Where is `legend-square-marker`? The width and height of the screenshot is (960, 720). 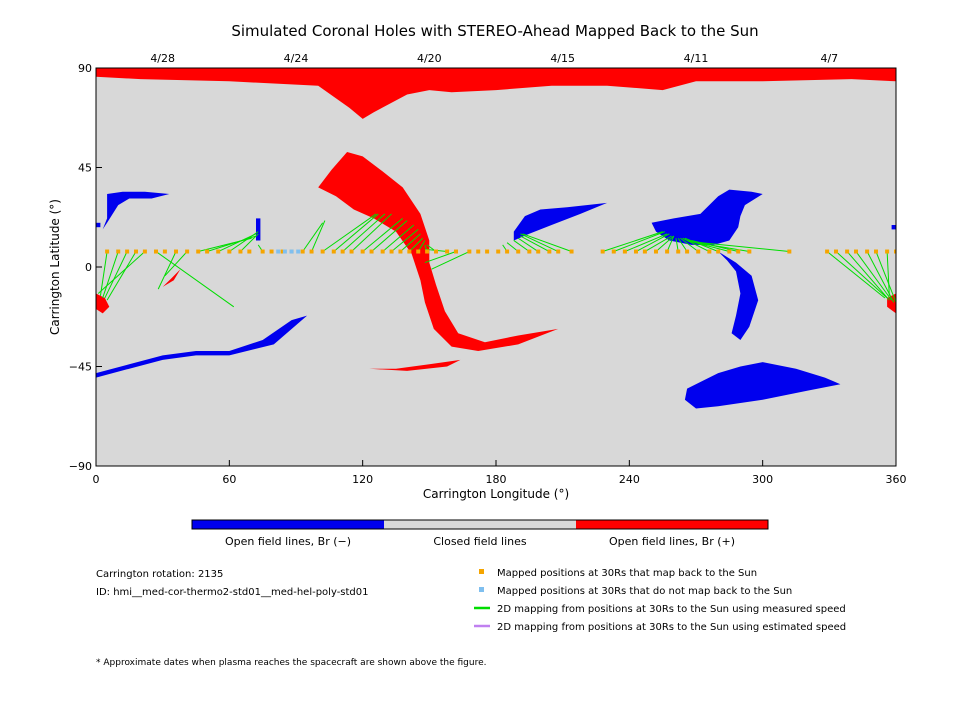 legend-square-marker is located at coordinates (481, 589).